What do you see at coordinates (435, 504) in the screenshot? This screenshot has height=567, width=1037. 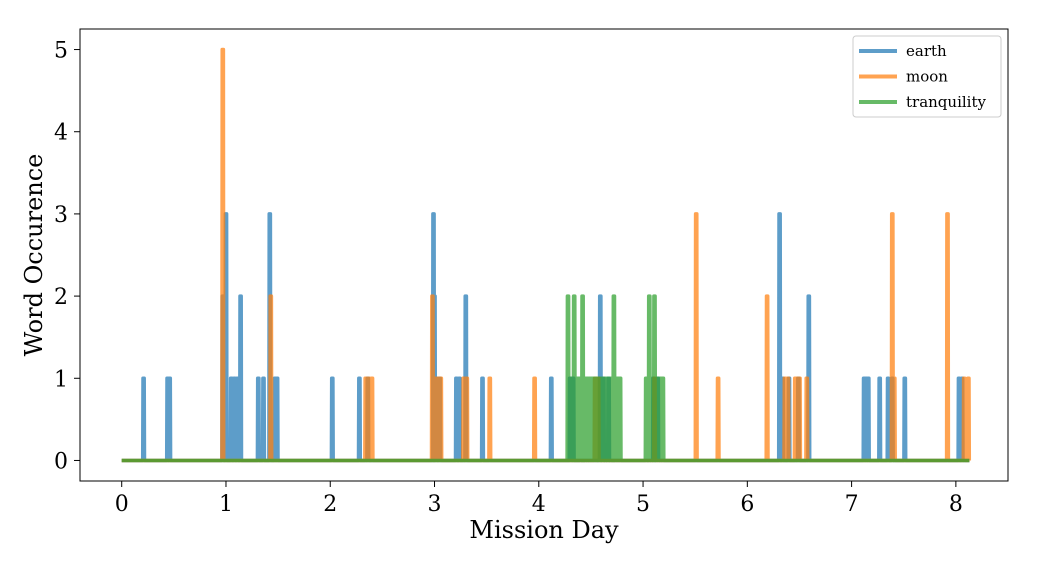 I see `x-tick-label: 3` at bounding box center [435, 504].